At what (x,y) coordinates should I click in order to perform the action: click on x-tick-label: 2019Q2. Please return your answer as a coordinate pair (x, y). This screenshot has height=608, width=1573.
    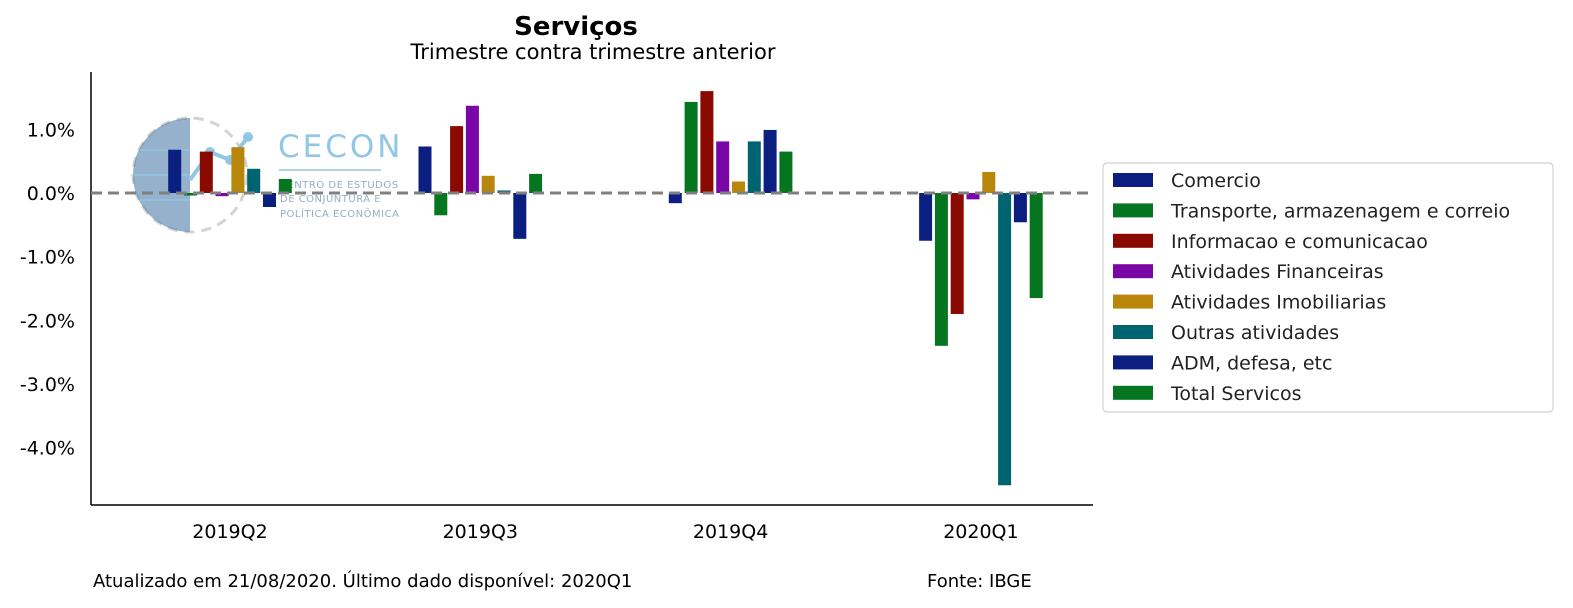
    Looking at the image, I should click on (229, 532).